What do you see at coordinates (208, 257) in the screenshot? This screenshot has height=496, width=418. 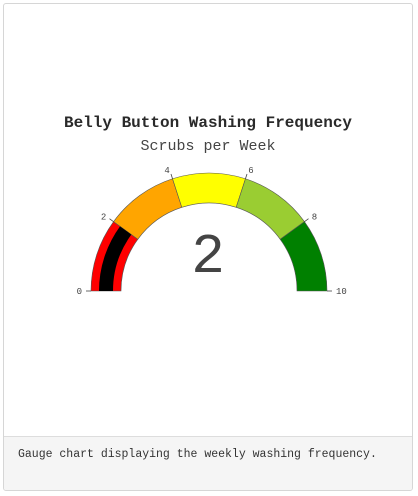 I see `gauge-value-number: 2` at bounding box center [208, 257].